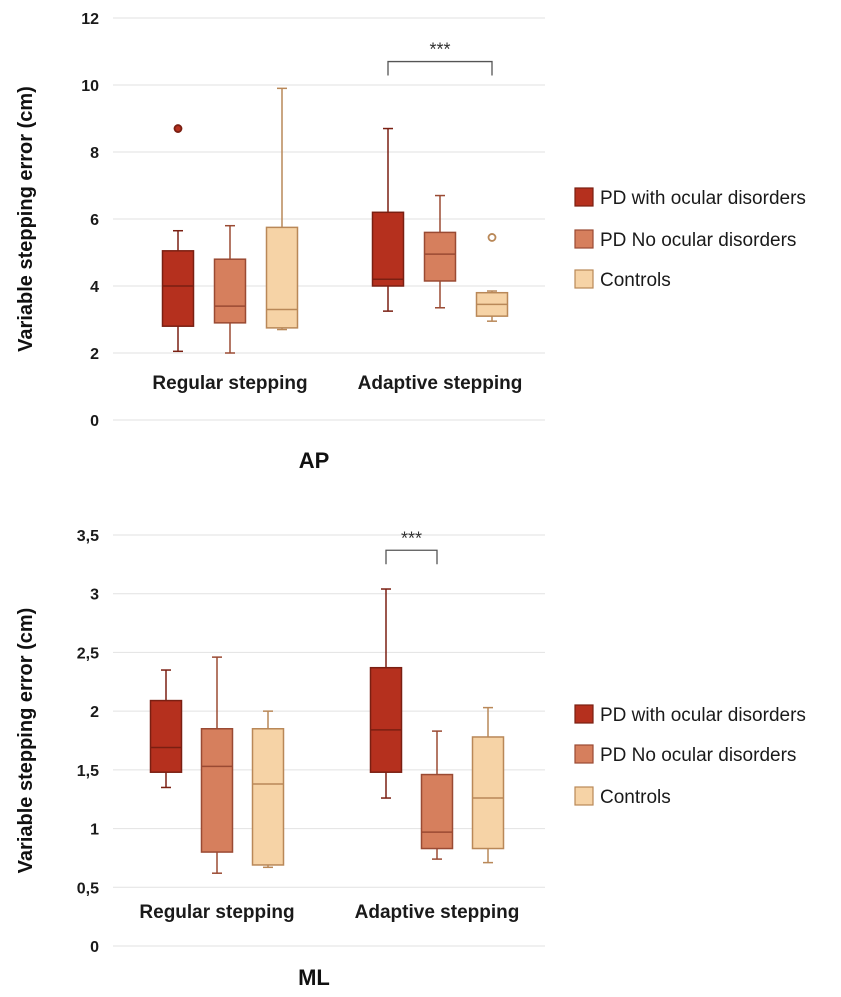  I want to click on y-tick-label: 2,5, so click(88, 653).